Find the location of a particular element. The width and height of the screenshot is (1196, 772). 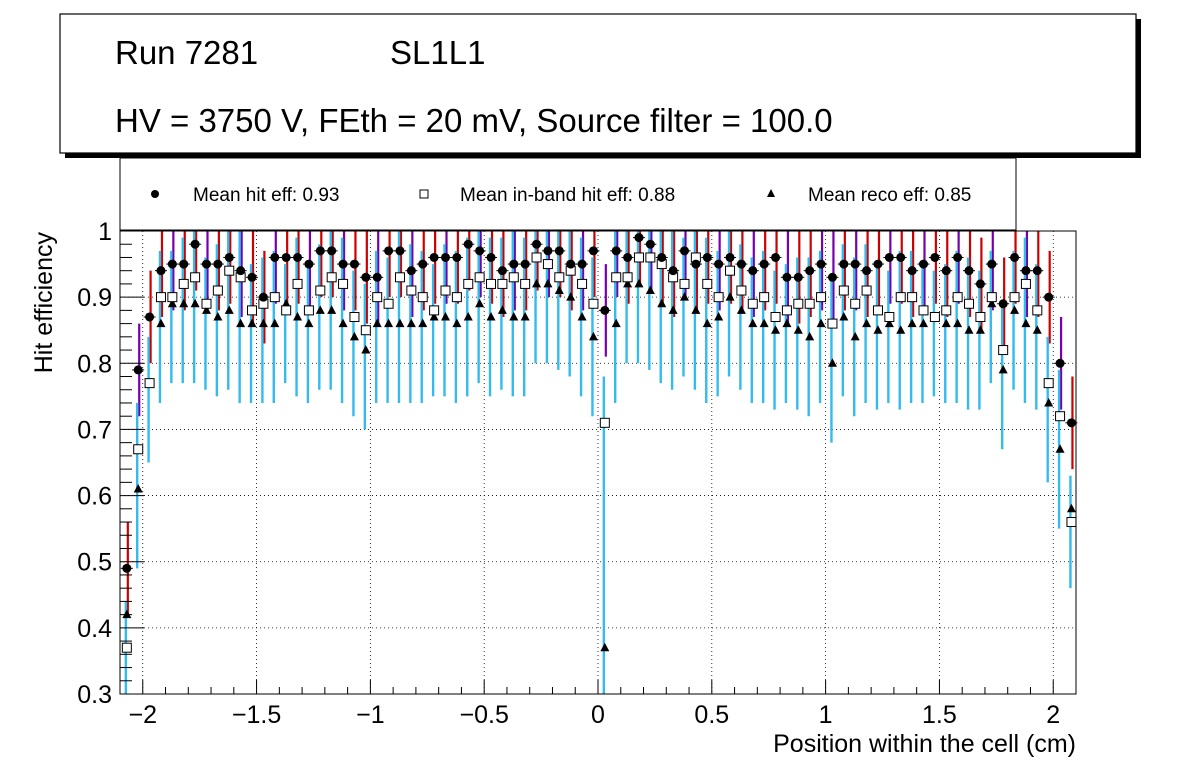

y-axis-label: Hit efficiency is located at coordinates (44, 303).